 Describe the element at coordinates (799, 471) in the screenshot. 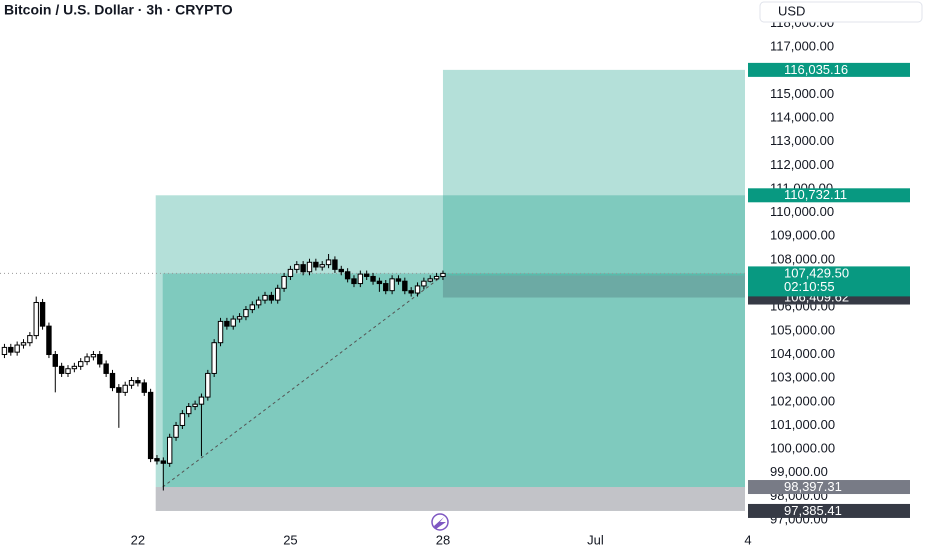

I see `y-tick-label: 99,000.00` at that location.